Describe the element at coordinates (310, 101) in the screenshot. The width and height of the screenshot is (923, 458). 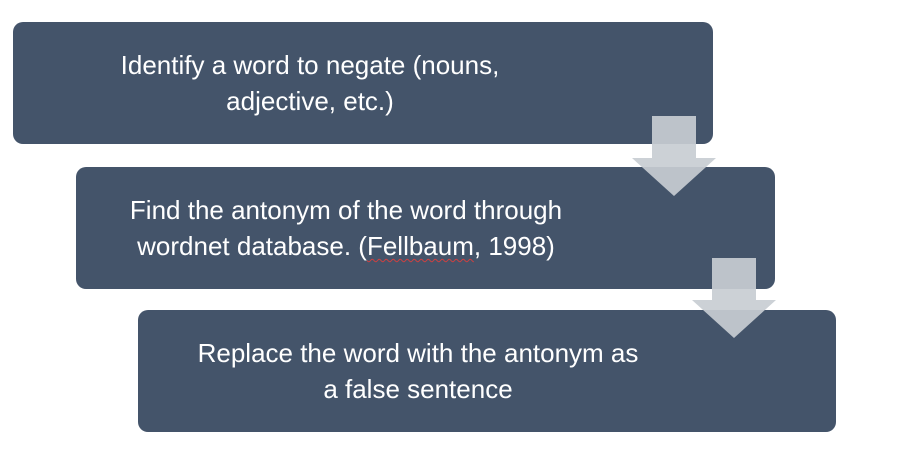
I see `step-1-line-2: adjective, etc.)` at that location.